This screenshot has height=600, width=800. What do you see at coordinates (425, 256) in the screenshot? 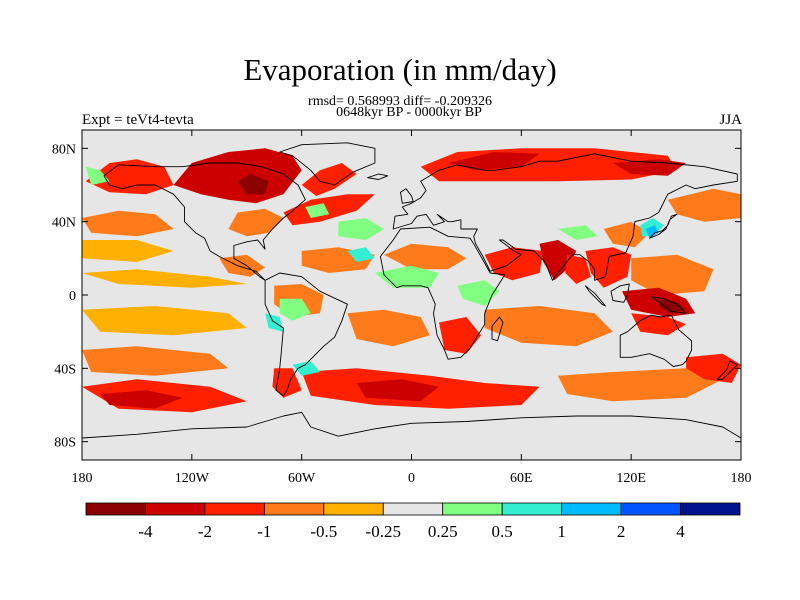
I see `anomaly-region-sahara-sahel` at bounding box center [425, 256].